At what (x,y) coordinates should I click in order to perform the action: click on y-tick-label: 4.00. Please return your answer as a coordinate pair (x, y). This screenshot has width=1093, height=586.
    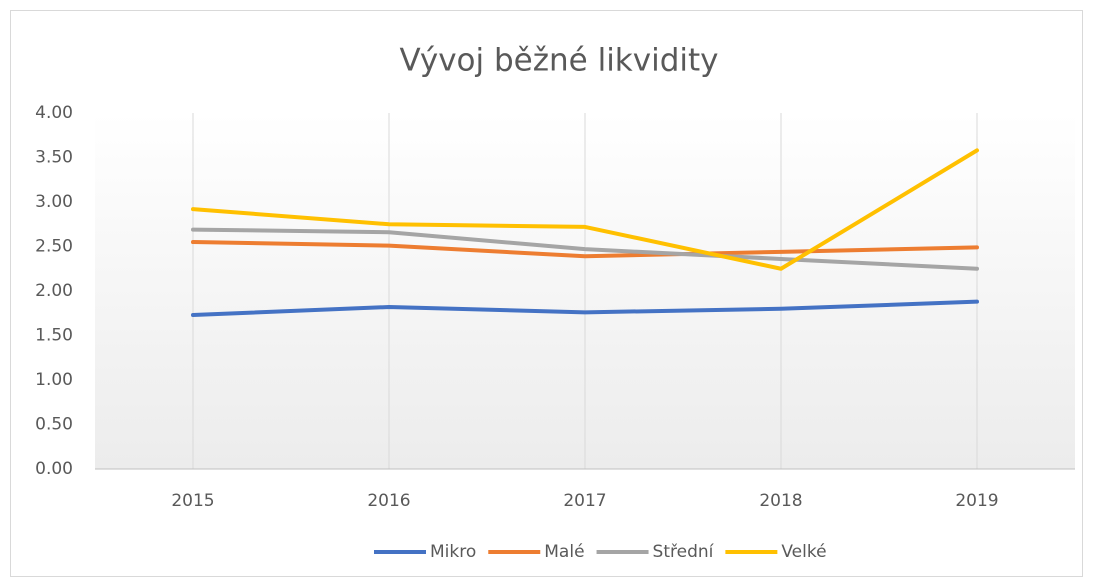
    Looking at the image, I should click on (54, 113).